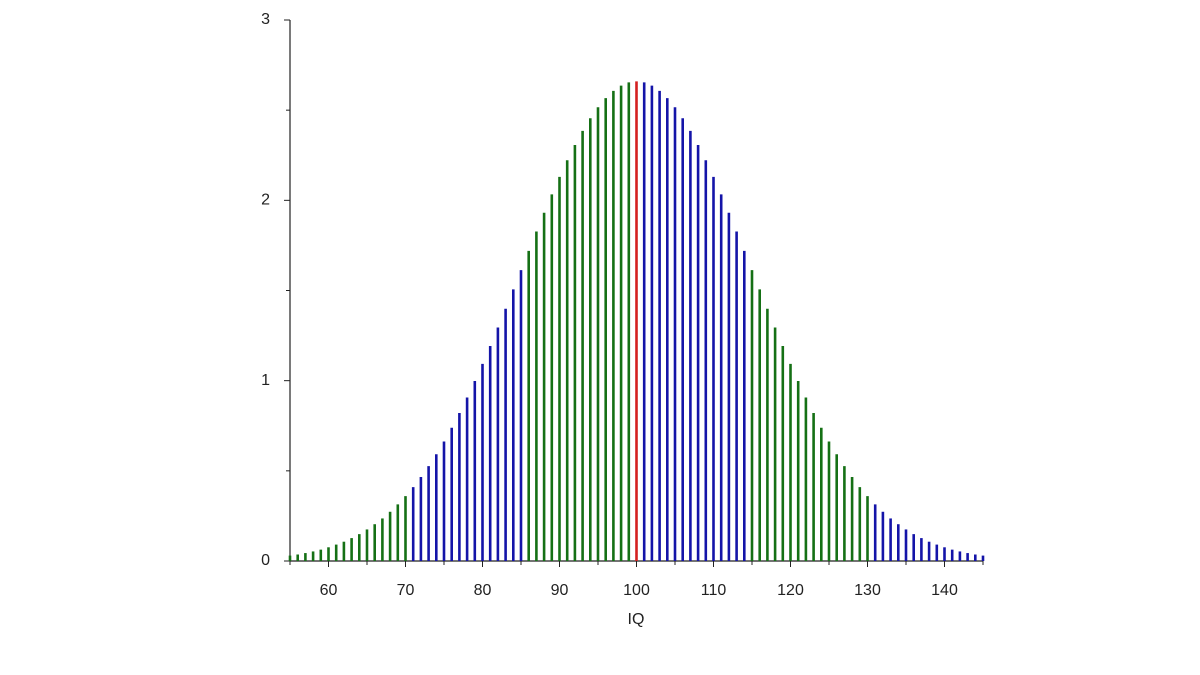  I want to click on x-tick-label: 100, so click(636, 590).